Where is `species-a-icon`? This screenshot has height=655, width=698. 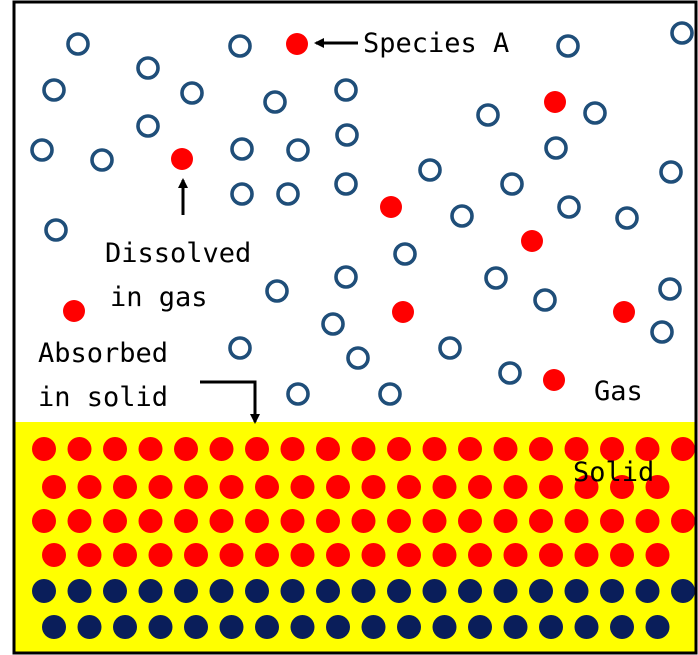 species-a-icon is located at coordinates (297, 44).